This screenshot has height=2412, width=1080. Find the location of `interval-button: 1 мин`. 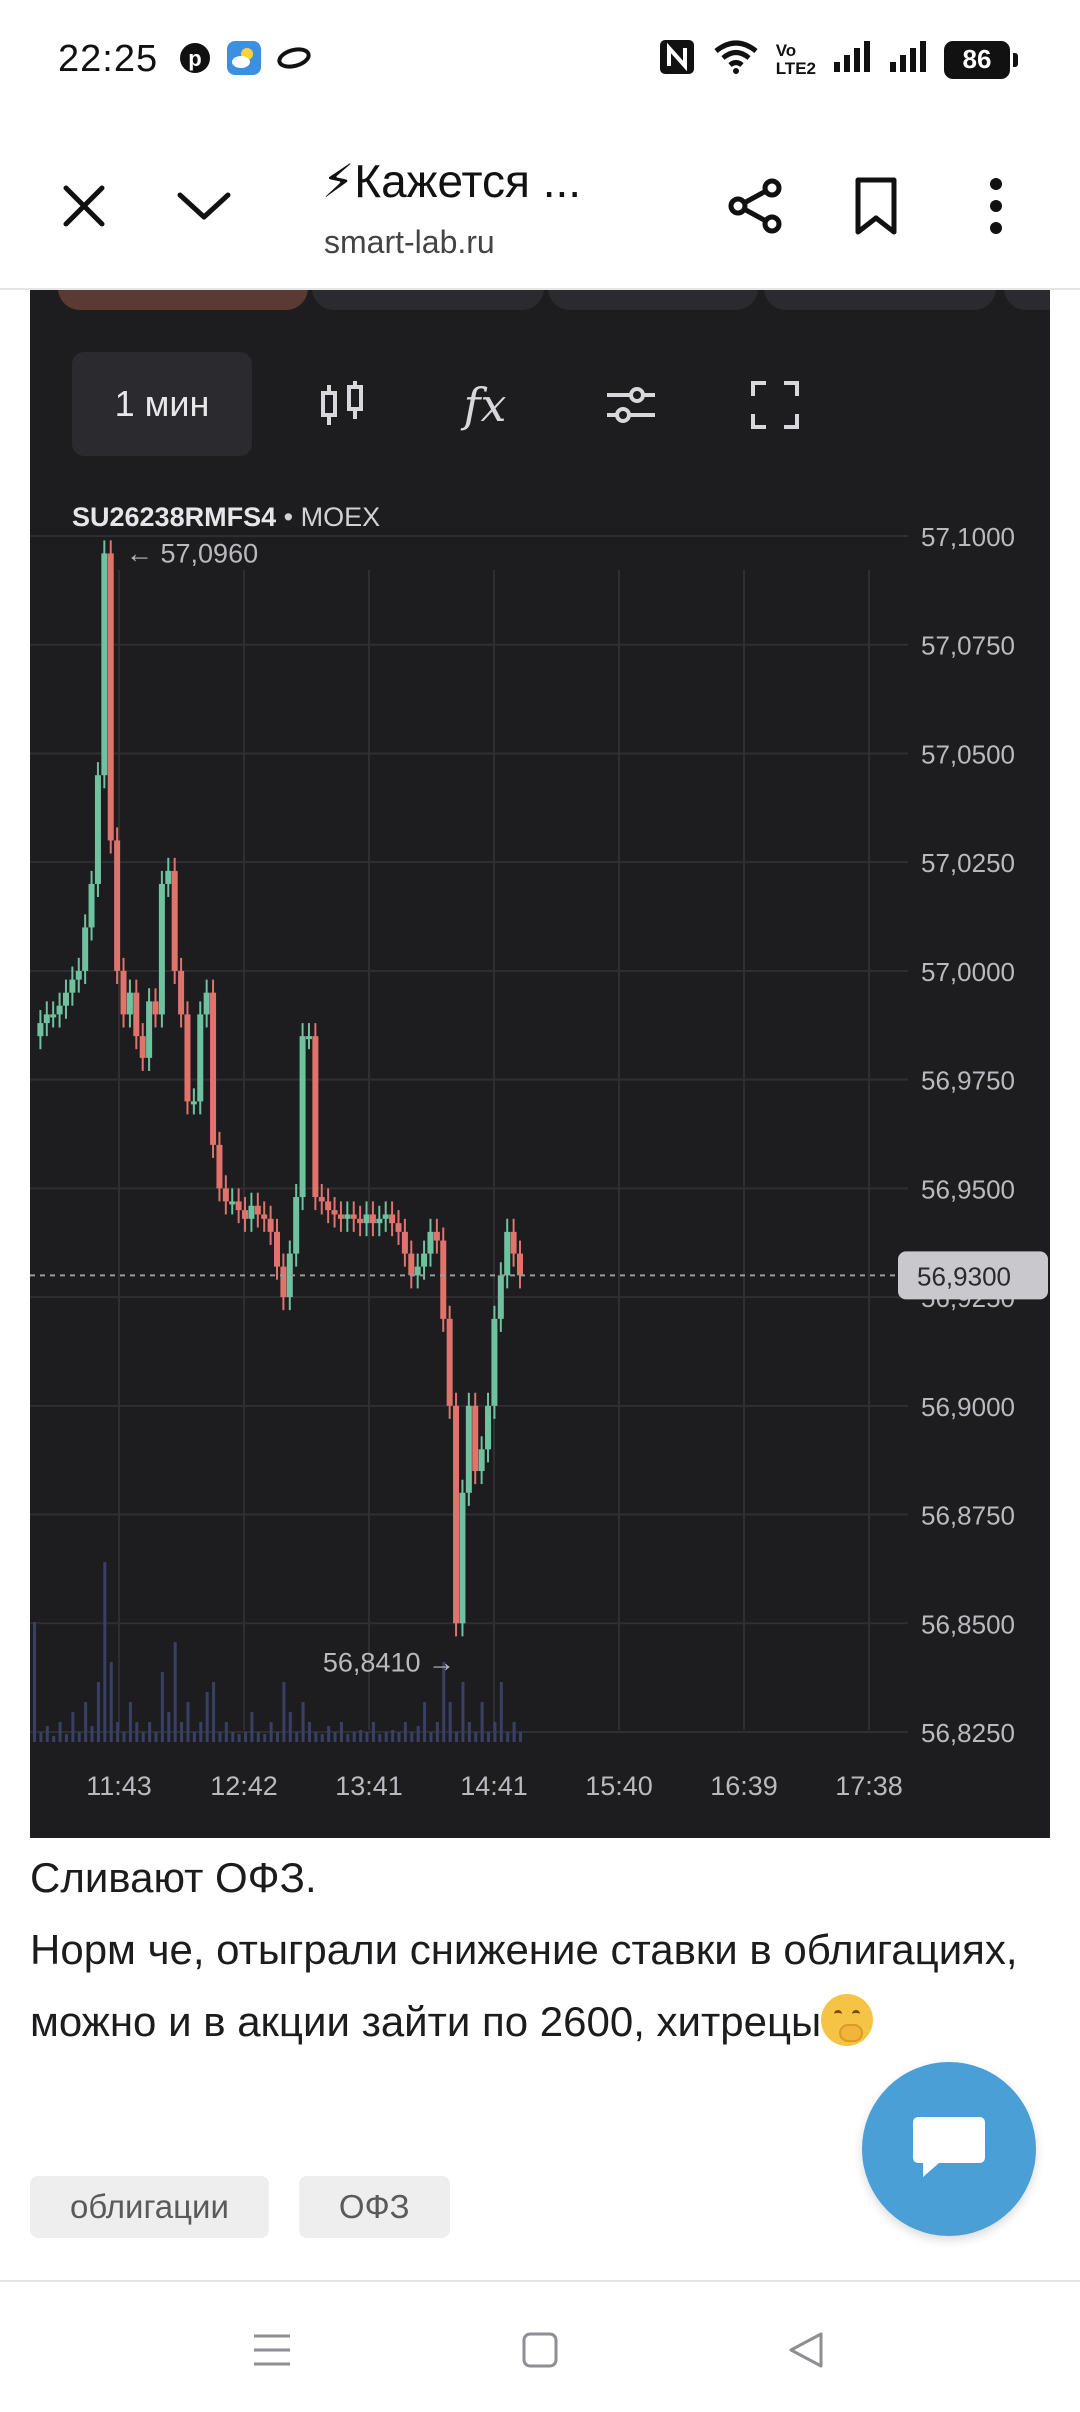

interval-button: 1 мин is located at coordinates (162, 404).